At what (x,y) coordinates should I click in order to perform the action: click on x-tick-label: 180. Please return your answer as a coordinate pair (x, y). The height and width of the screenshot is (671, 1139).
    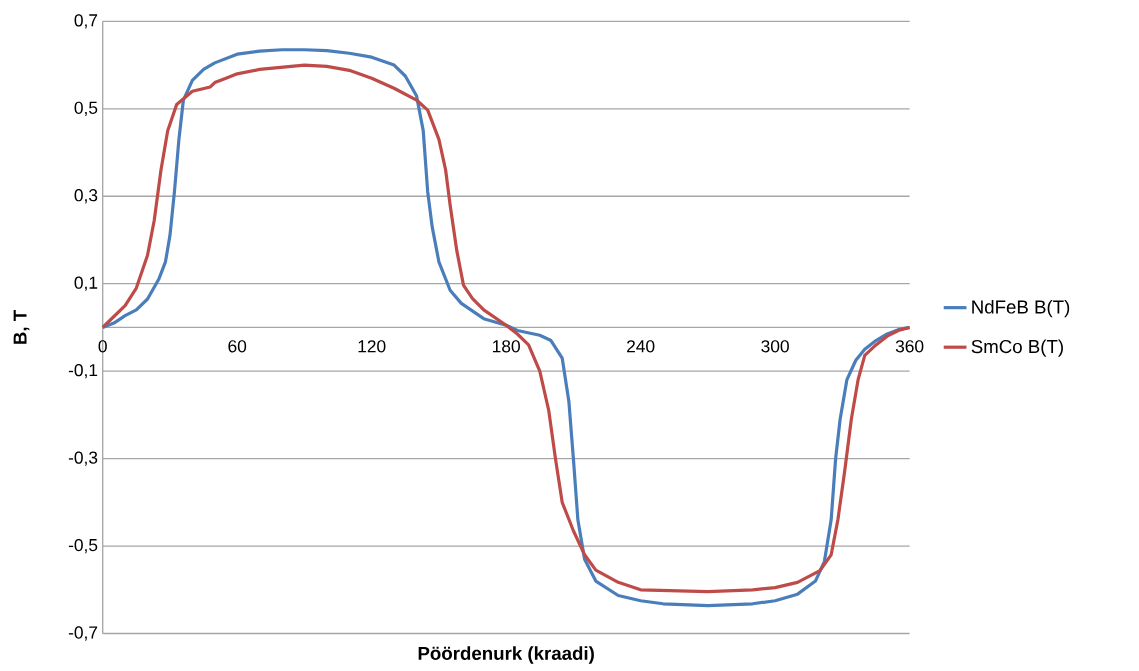
    Looking at the image, I should click on (506, 346).